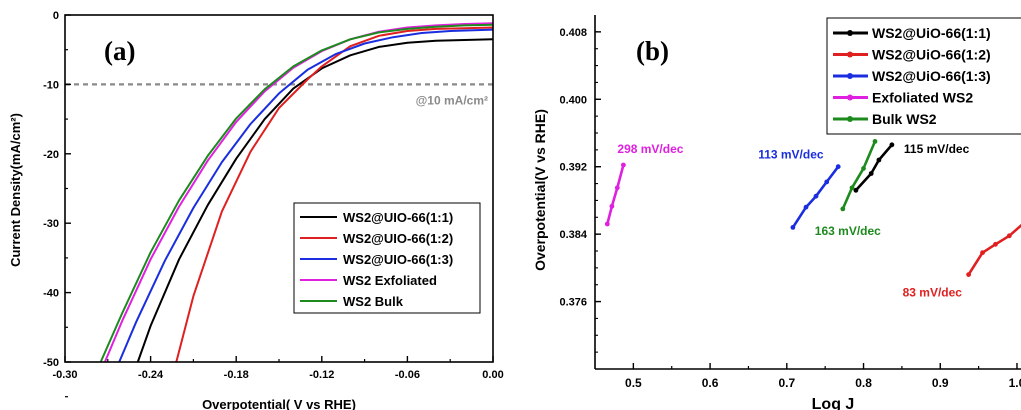  I want to click on panel-b-ylabel: Overpotential(V vs RHE), so click(540, 190).